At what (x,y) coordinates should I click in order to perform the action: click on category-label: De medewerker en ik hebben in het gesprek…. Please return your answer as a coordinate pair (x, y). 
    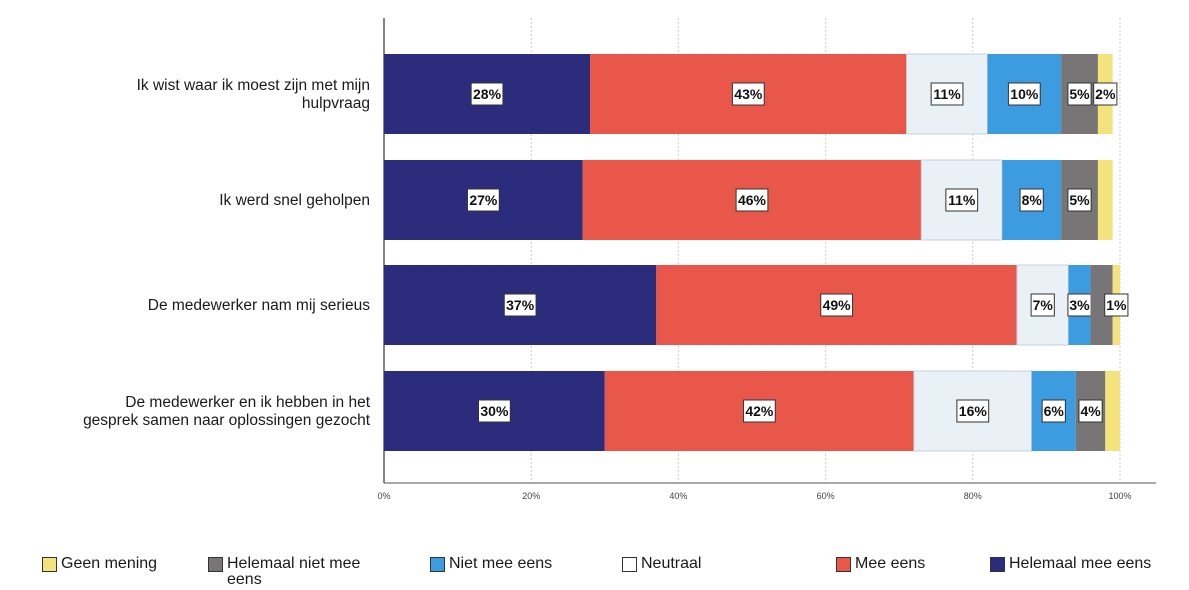
    Looking at the image, I should click on (227, 411).